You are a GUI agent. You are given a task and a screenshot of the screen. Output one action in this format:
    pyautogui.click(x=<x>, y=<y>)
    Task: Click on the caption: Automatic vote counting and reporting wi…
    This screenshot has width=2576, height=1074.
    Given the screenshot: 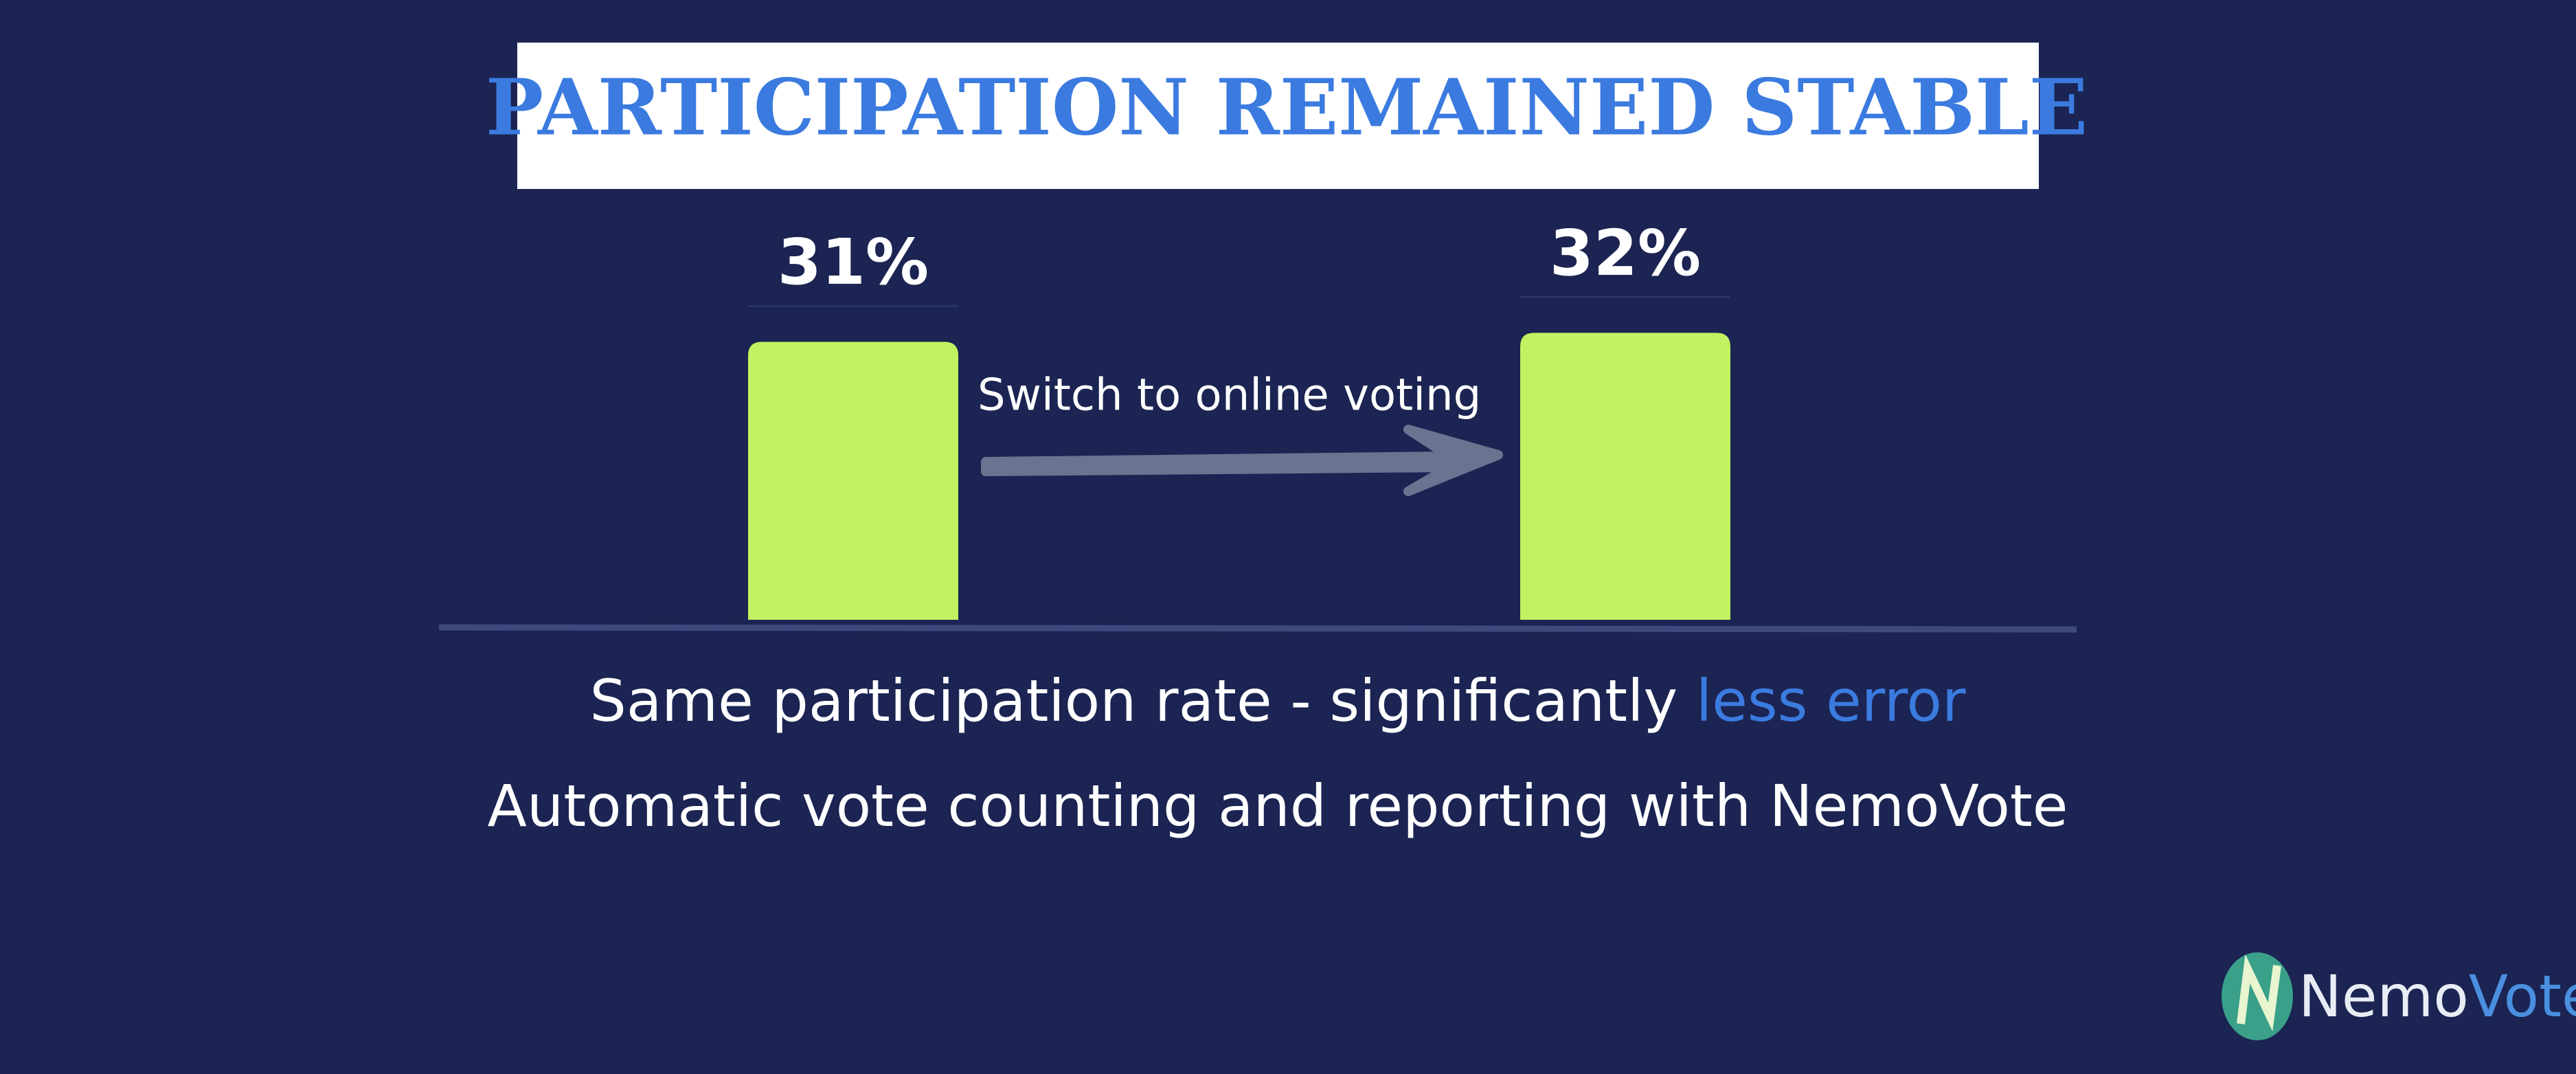 What is the action you would take?
    pyautogui.click(x=1278, y=806)
    